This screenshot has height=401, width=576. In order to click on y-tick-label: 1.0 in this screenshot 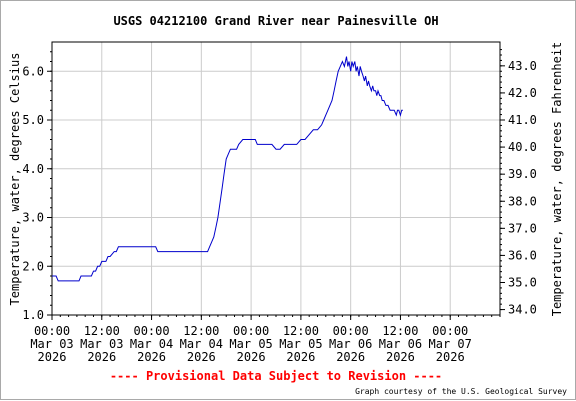, I will do `click(33, 315)`.